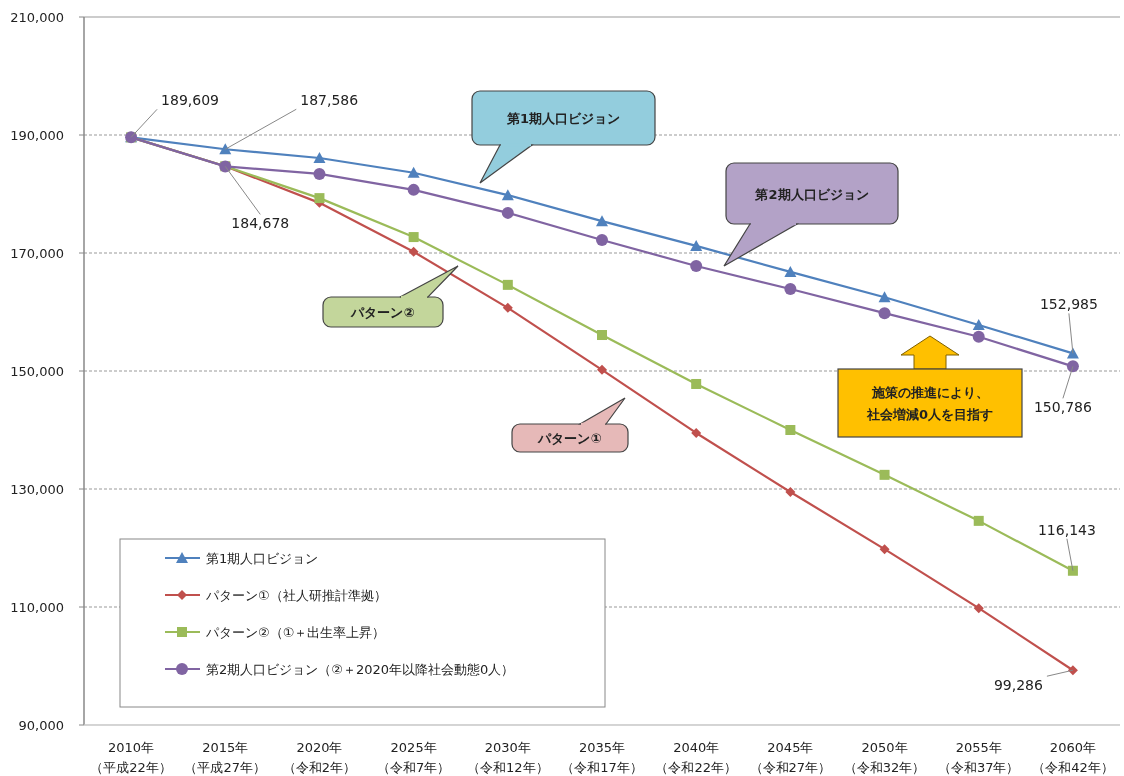 The height and width of the screenshot is (776, 1124). I want to click on x-tick-label: 2030年（令和12年）, so click(508, 757).